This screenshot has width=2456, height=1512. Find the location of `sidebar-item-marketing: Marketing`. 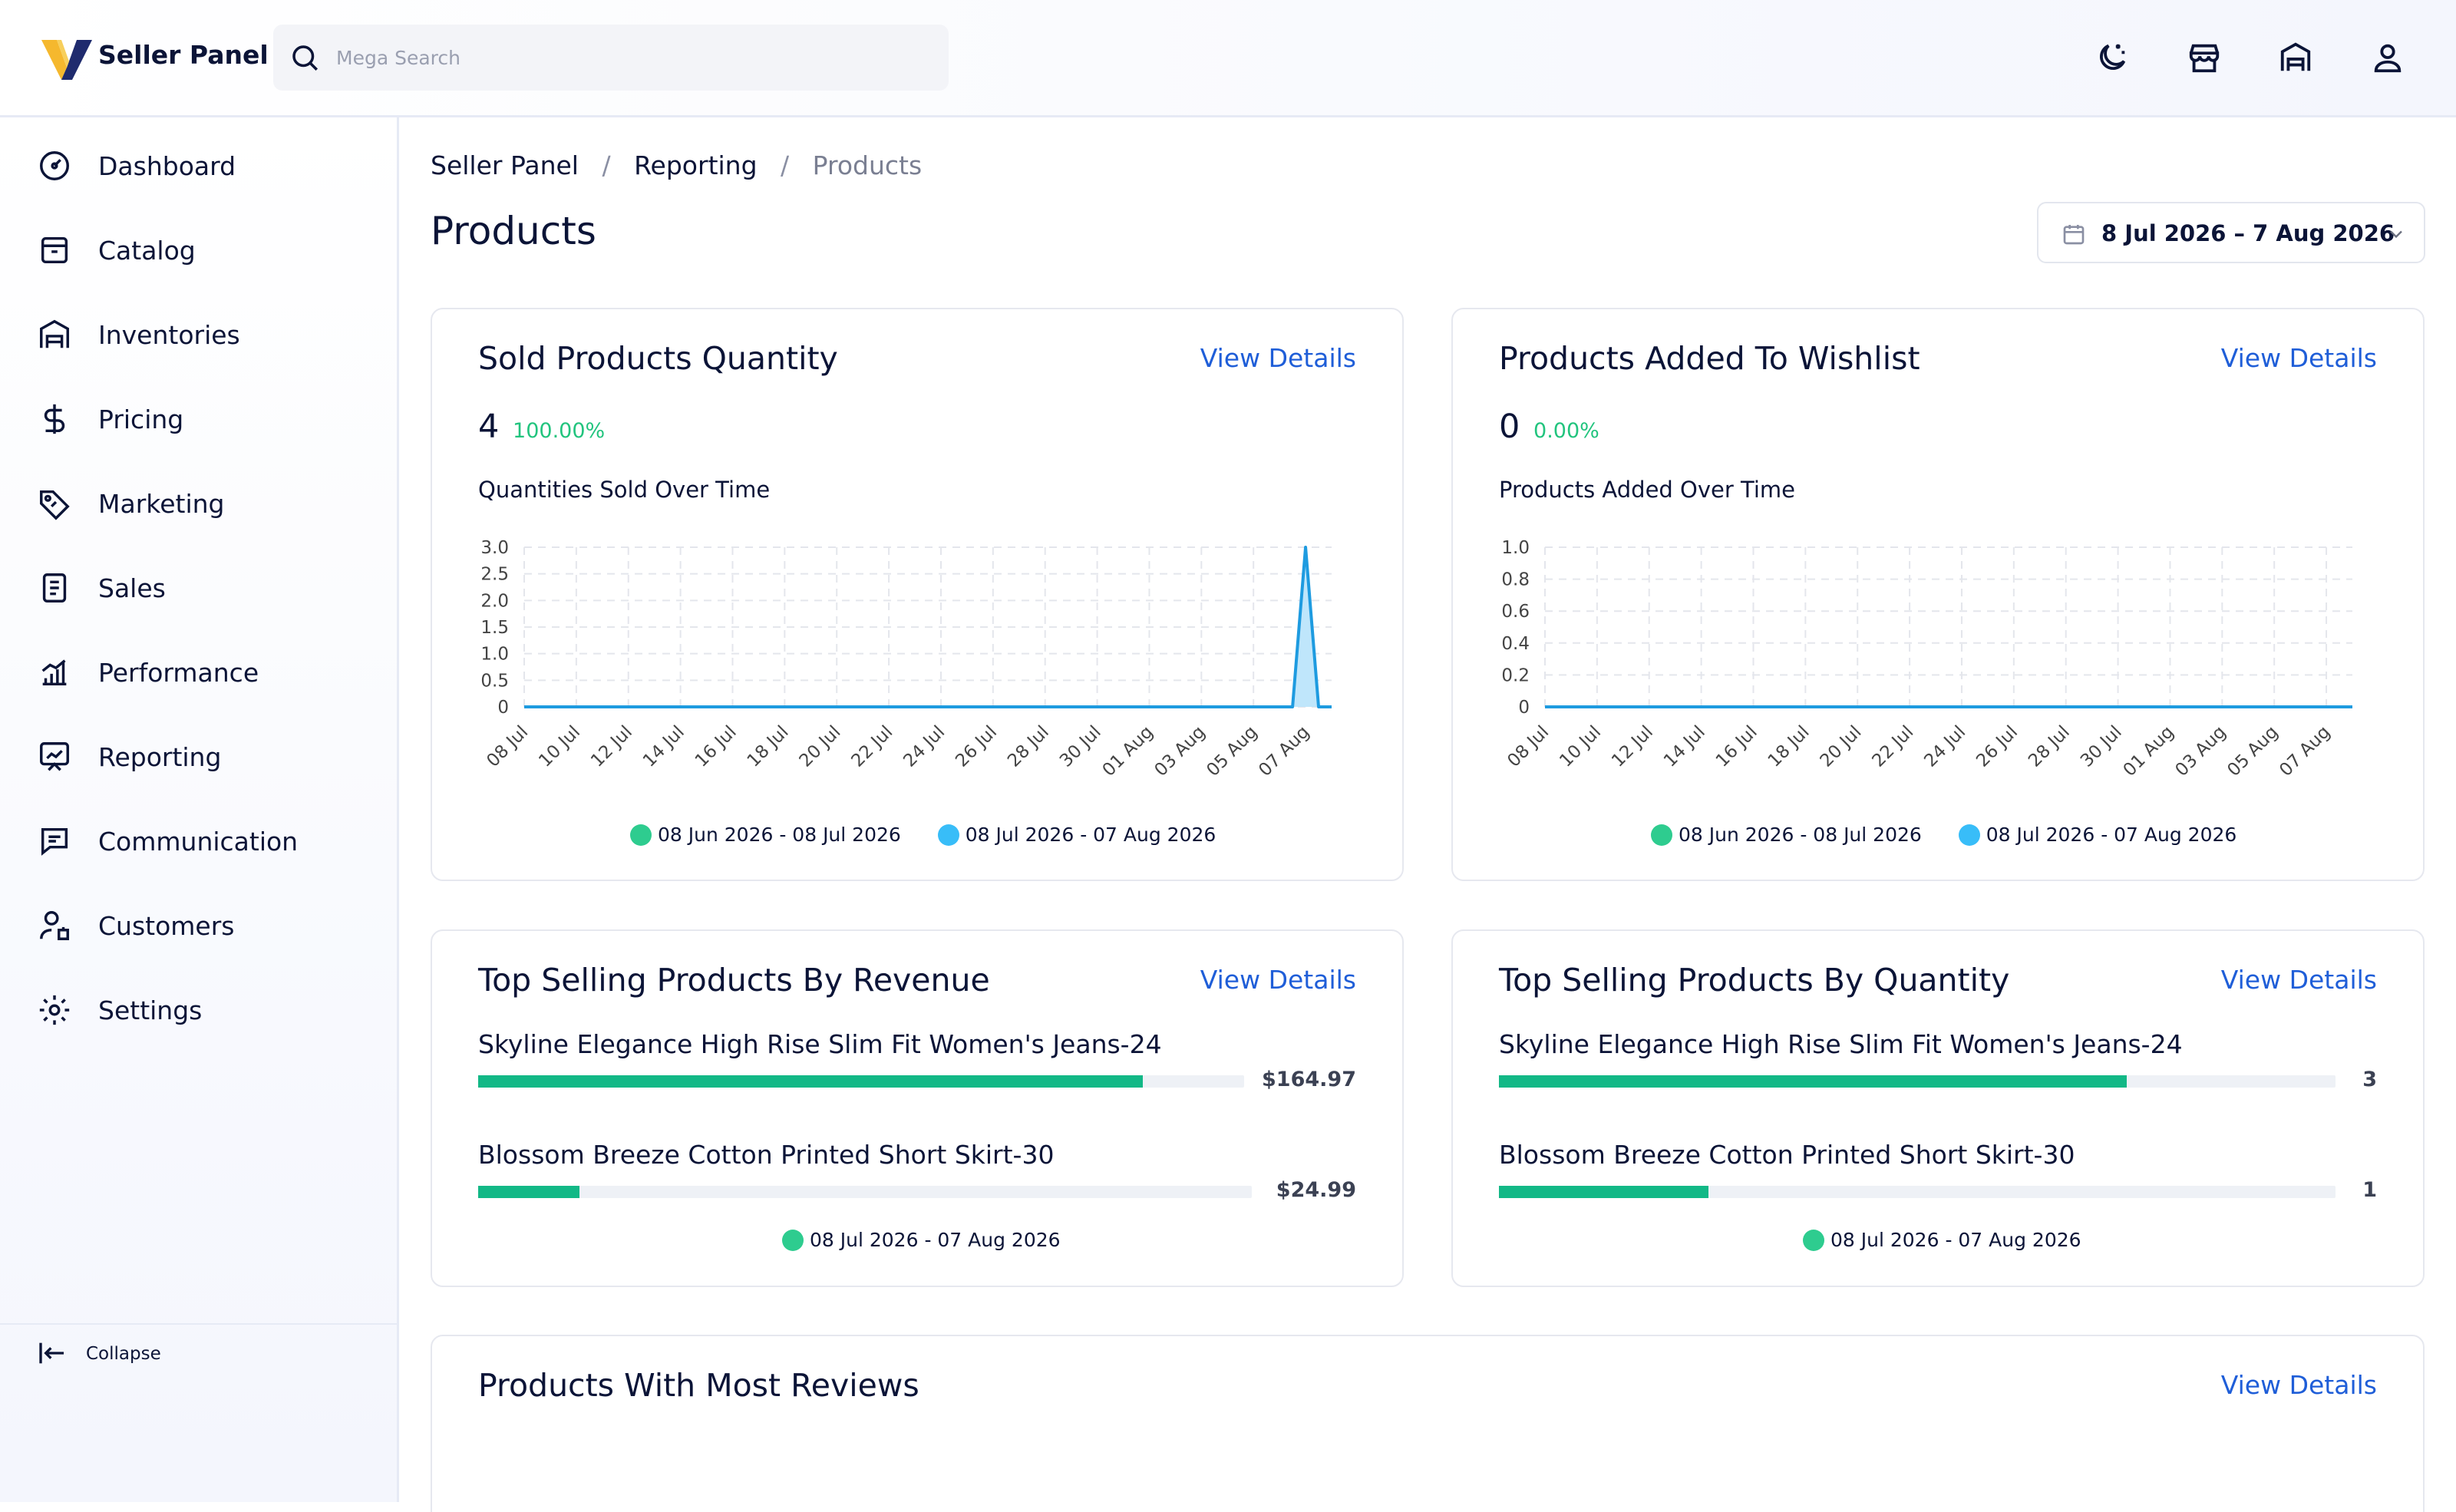

sidebar-item-marketing: Marketing is located at coordinates (198, 503).